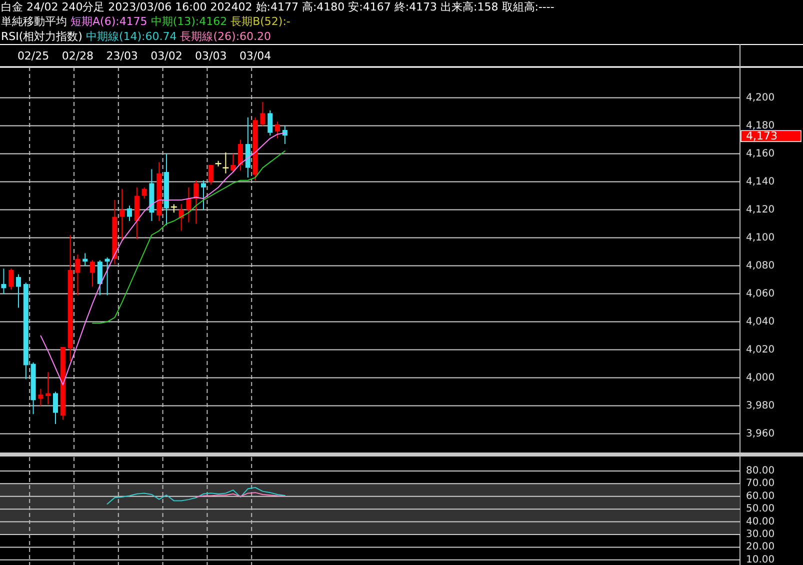  Describe the element at coordinates (760, 534) in the screenshot. I see `y-tick-label: 30.00` at that location.